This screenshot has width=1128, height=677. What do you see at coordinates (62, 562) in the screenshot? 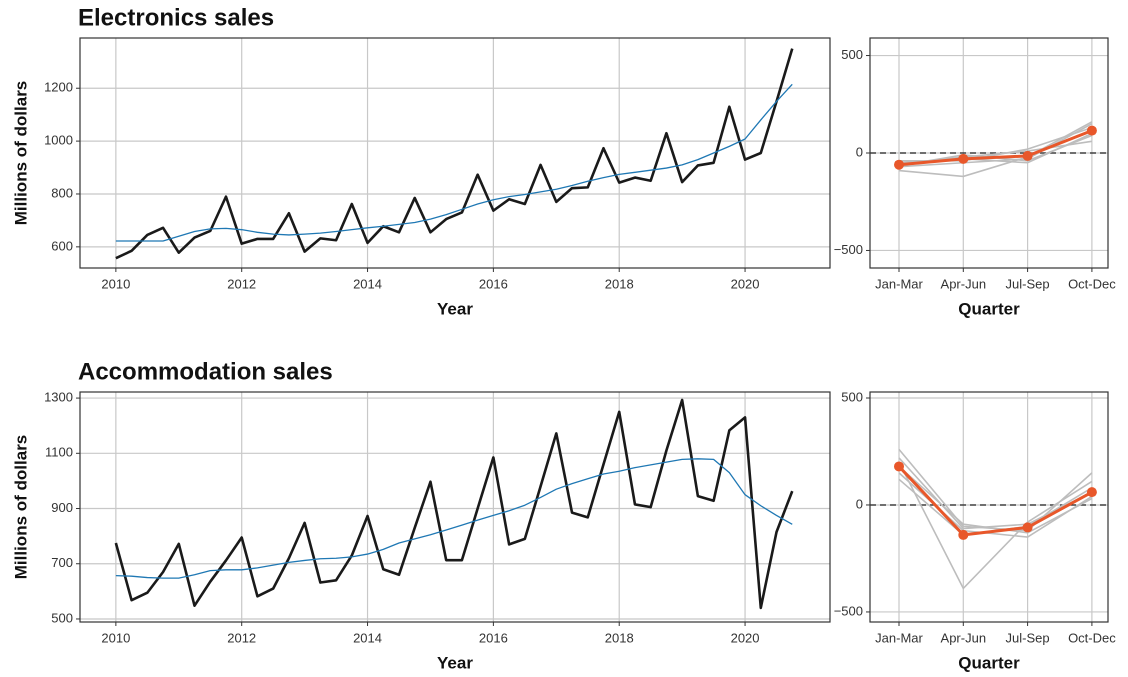
I see `y-tick-label: 700` at bounding box center [62, 562].